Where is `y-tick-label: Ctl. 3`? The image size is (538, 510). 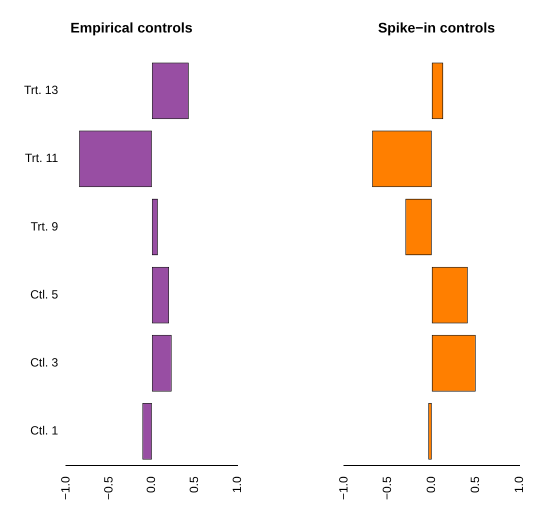
y-tick-label: Ctl. 3 is located at coordinates (44, 362).